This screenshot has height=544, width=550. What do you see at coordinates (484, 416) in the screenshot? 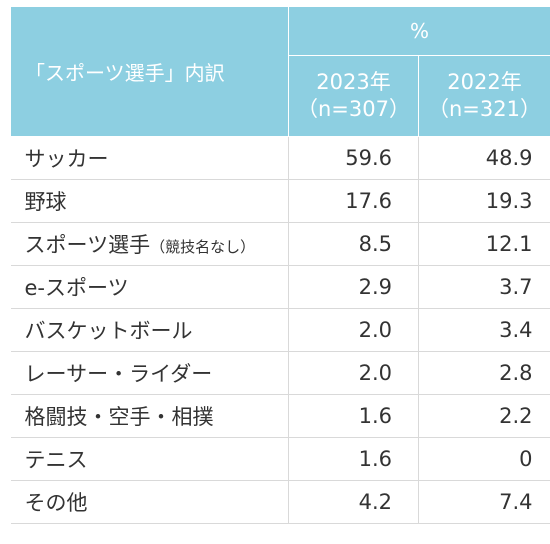
I see `value-2022: 2.2` at bounding box center [484, 416].